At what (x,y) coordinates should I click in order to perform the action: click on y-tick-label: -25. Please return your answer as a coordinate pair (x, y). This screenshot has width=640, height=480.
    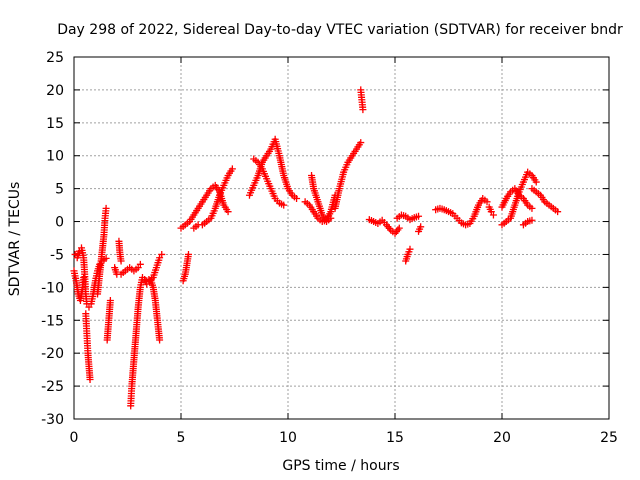
    Looking at the image, I should click on (52, 387).